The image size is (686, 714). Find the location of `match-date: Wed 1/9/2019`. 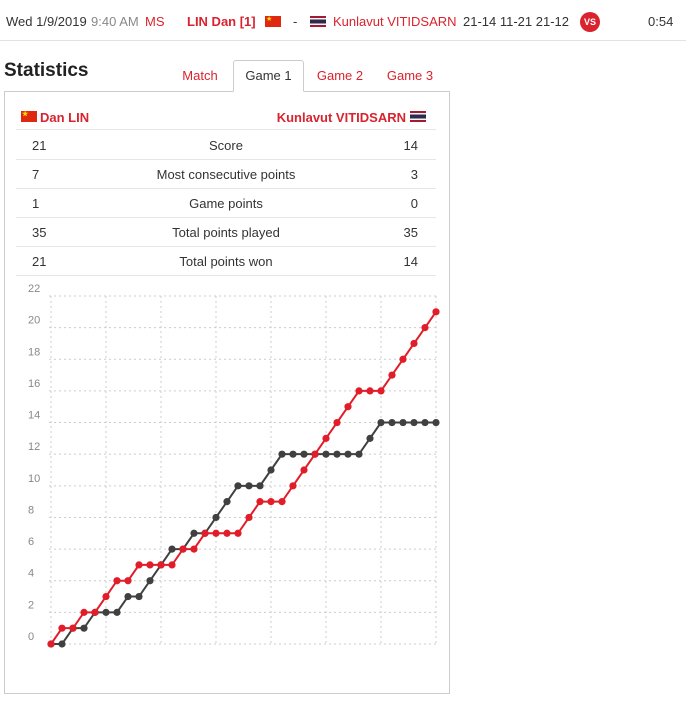

match-date: Wed 1/9/2019 is located at coordinates (46, 21).